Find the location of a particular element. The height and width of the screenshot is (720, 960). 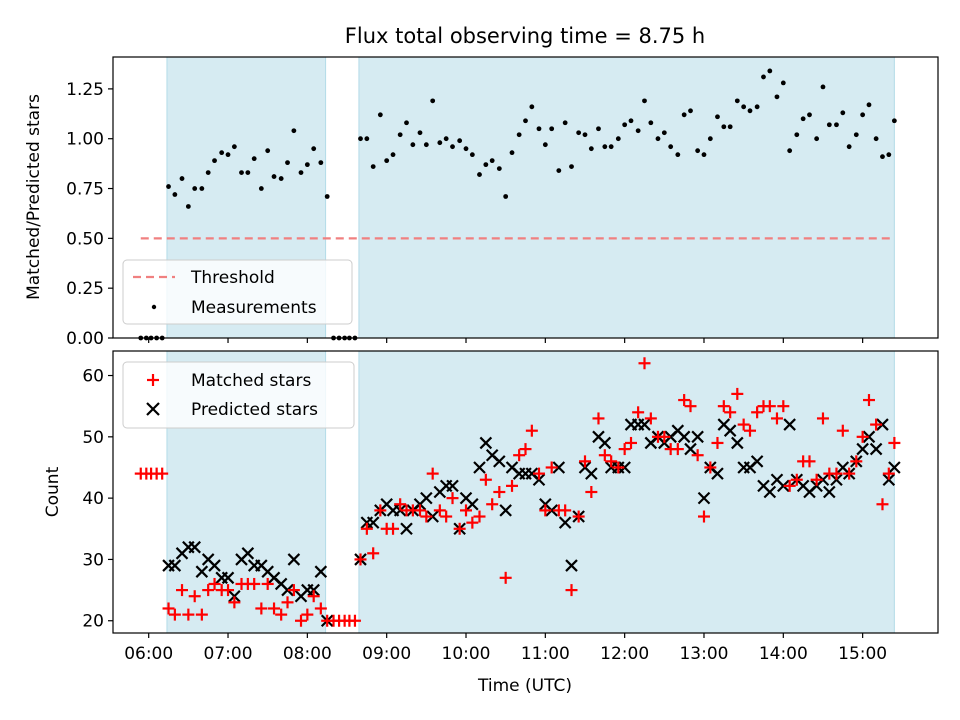

x-tick-label: 12:00 is located at coordinates (624, 654).